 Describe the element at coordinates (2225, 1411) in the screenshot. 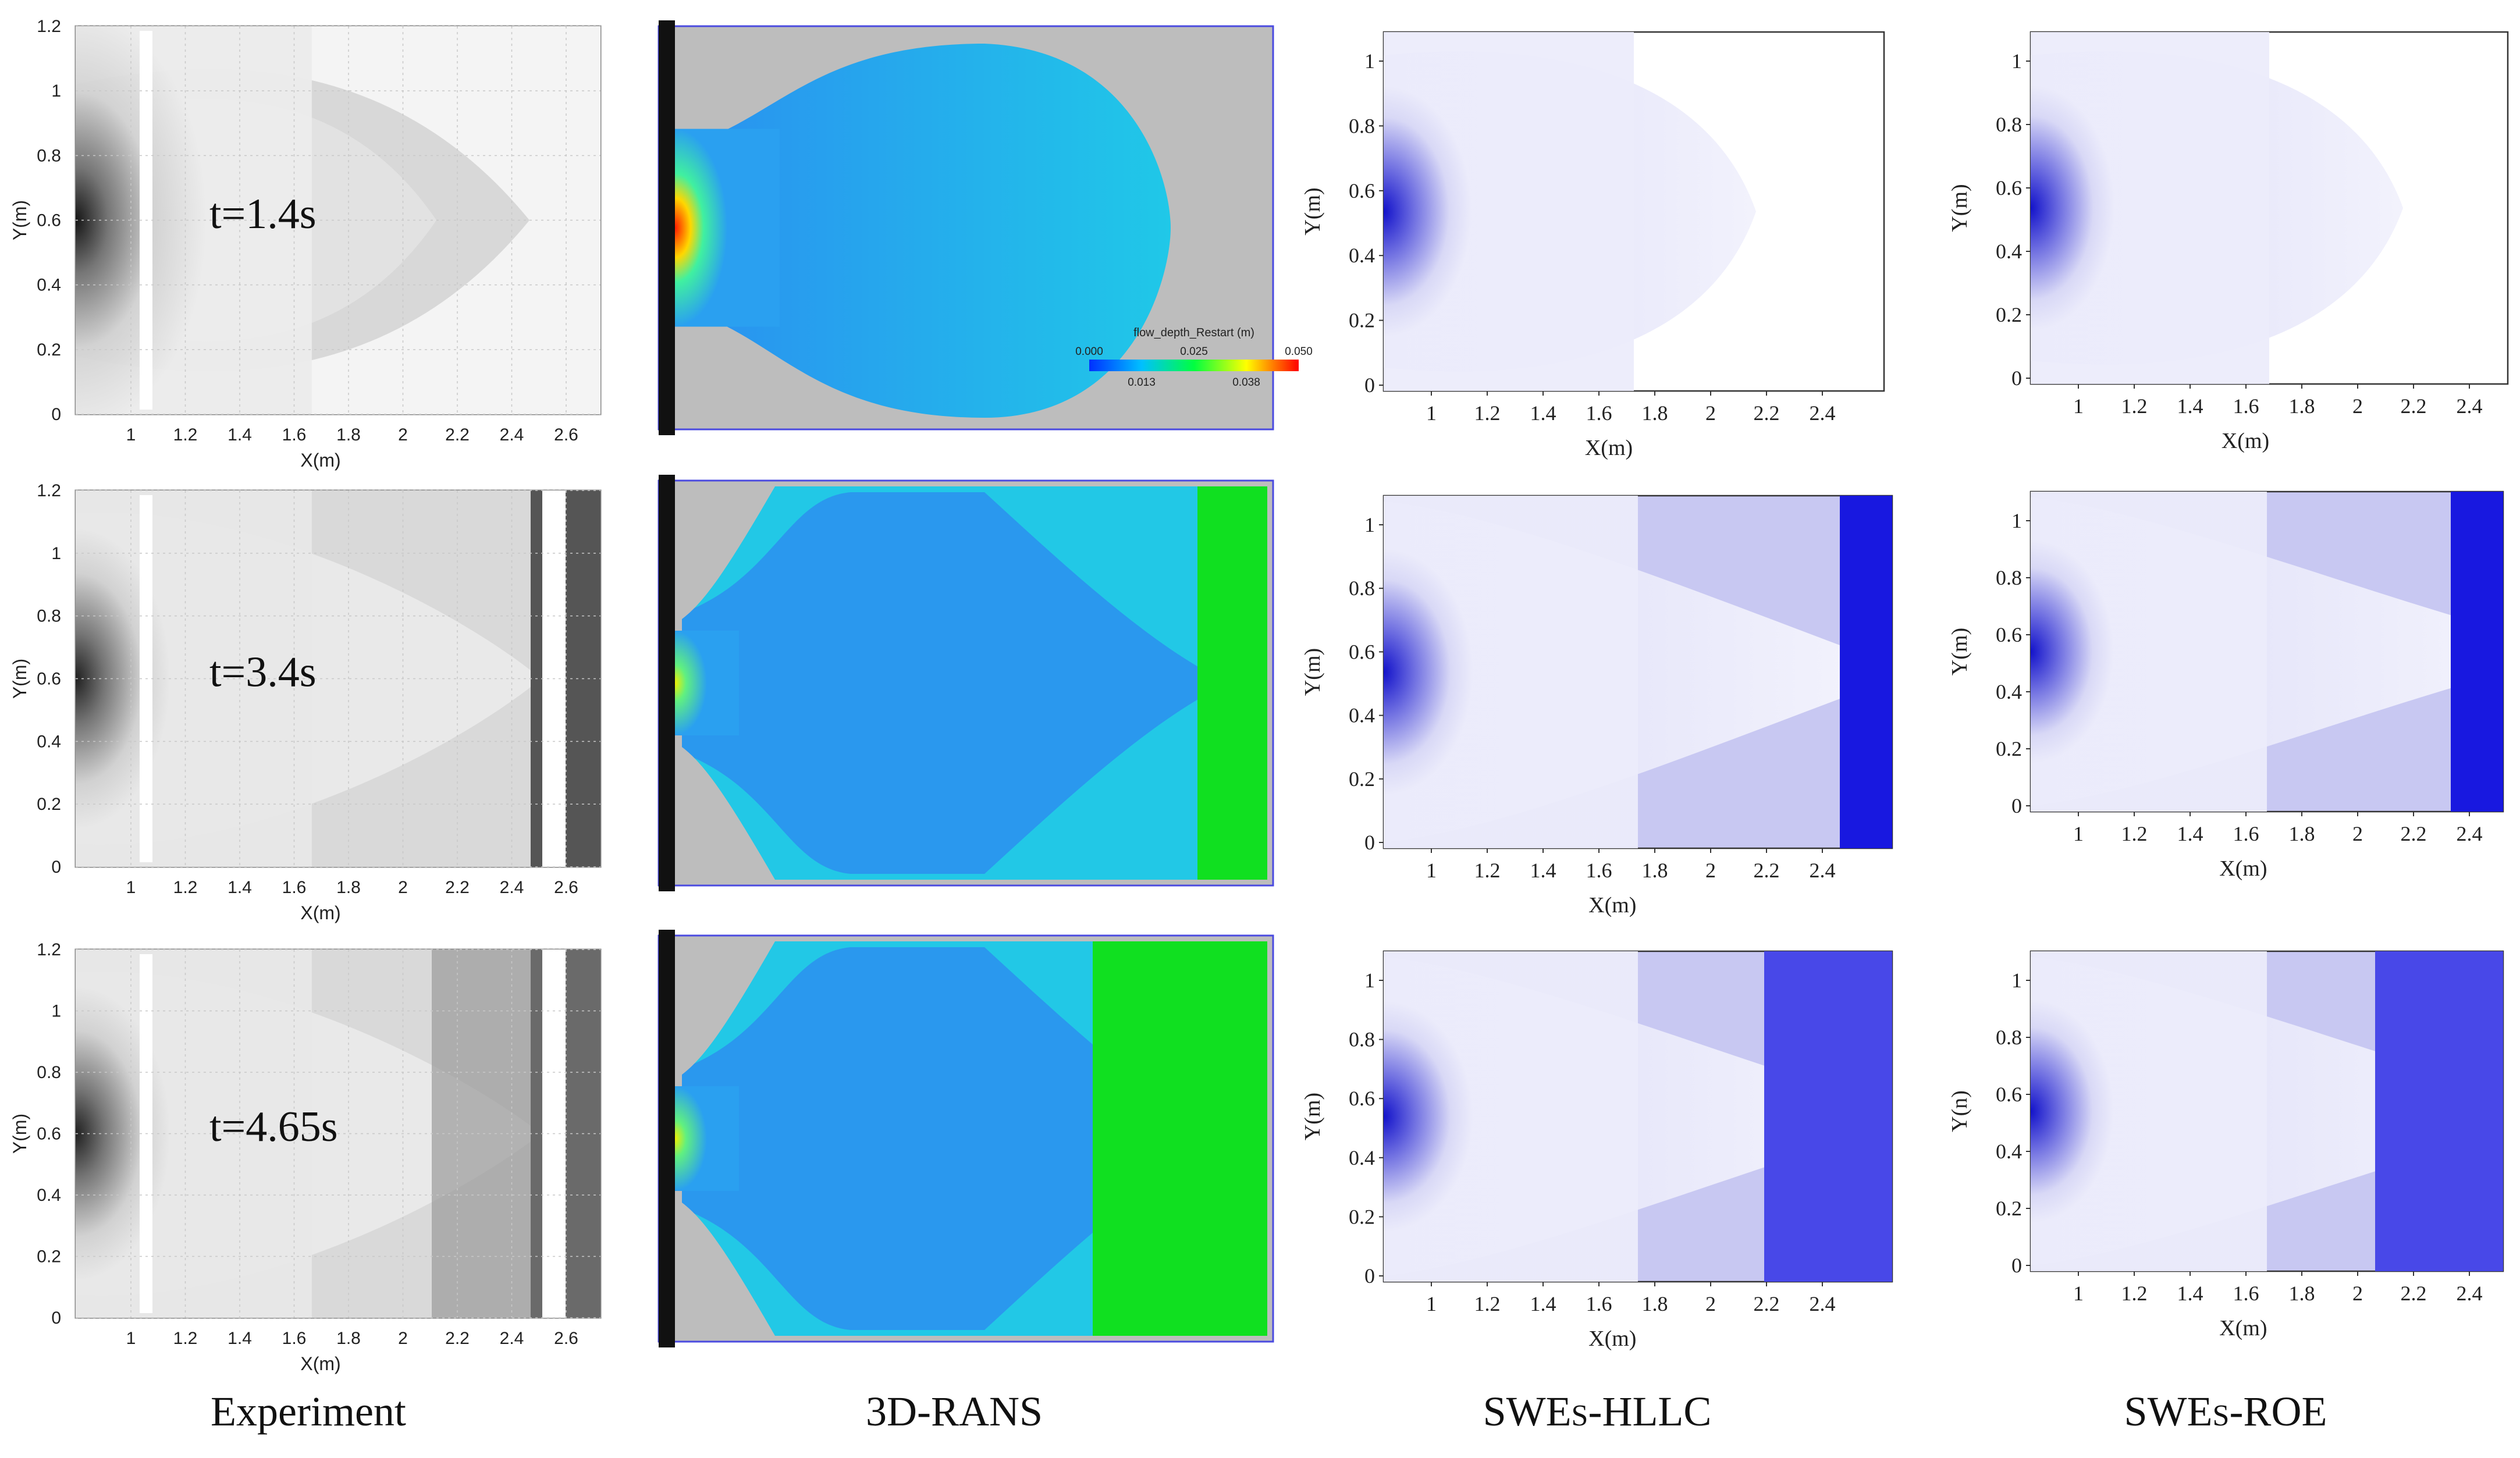

I see `caption-swes-roe: SWES-ROE` at that location.